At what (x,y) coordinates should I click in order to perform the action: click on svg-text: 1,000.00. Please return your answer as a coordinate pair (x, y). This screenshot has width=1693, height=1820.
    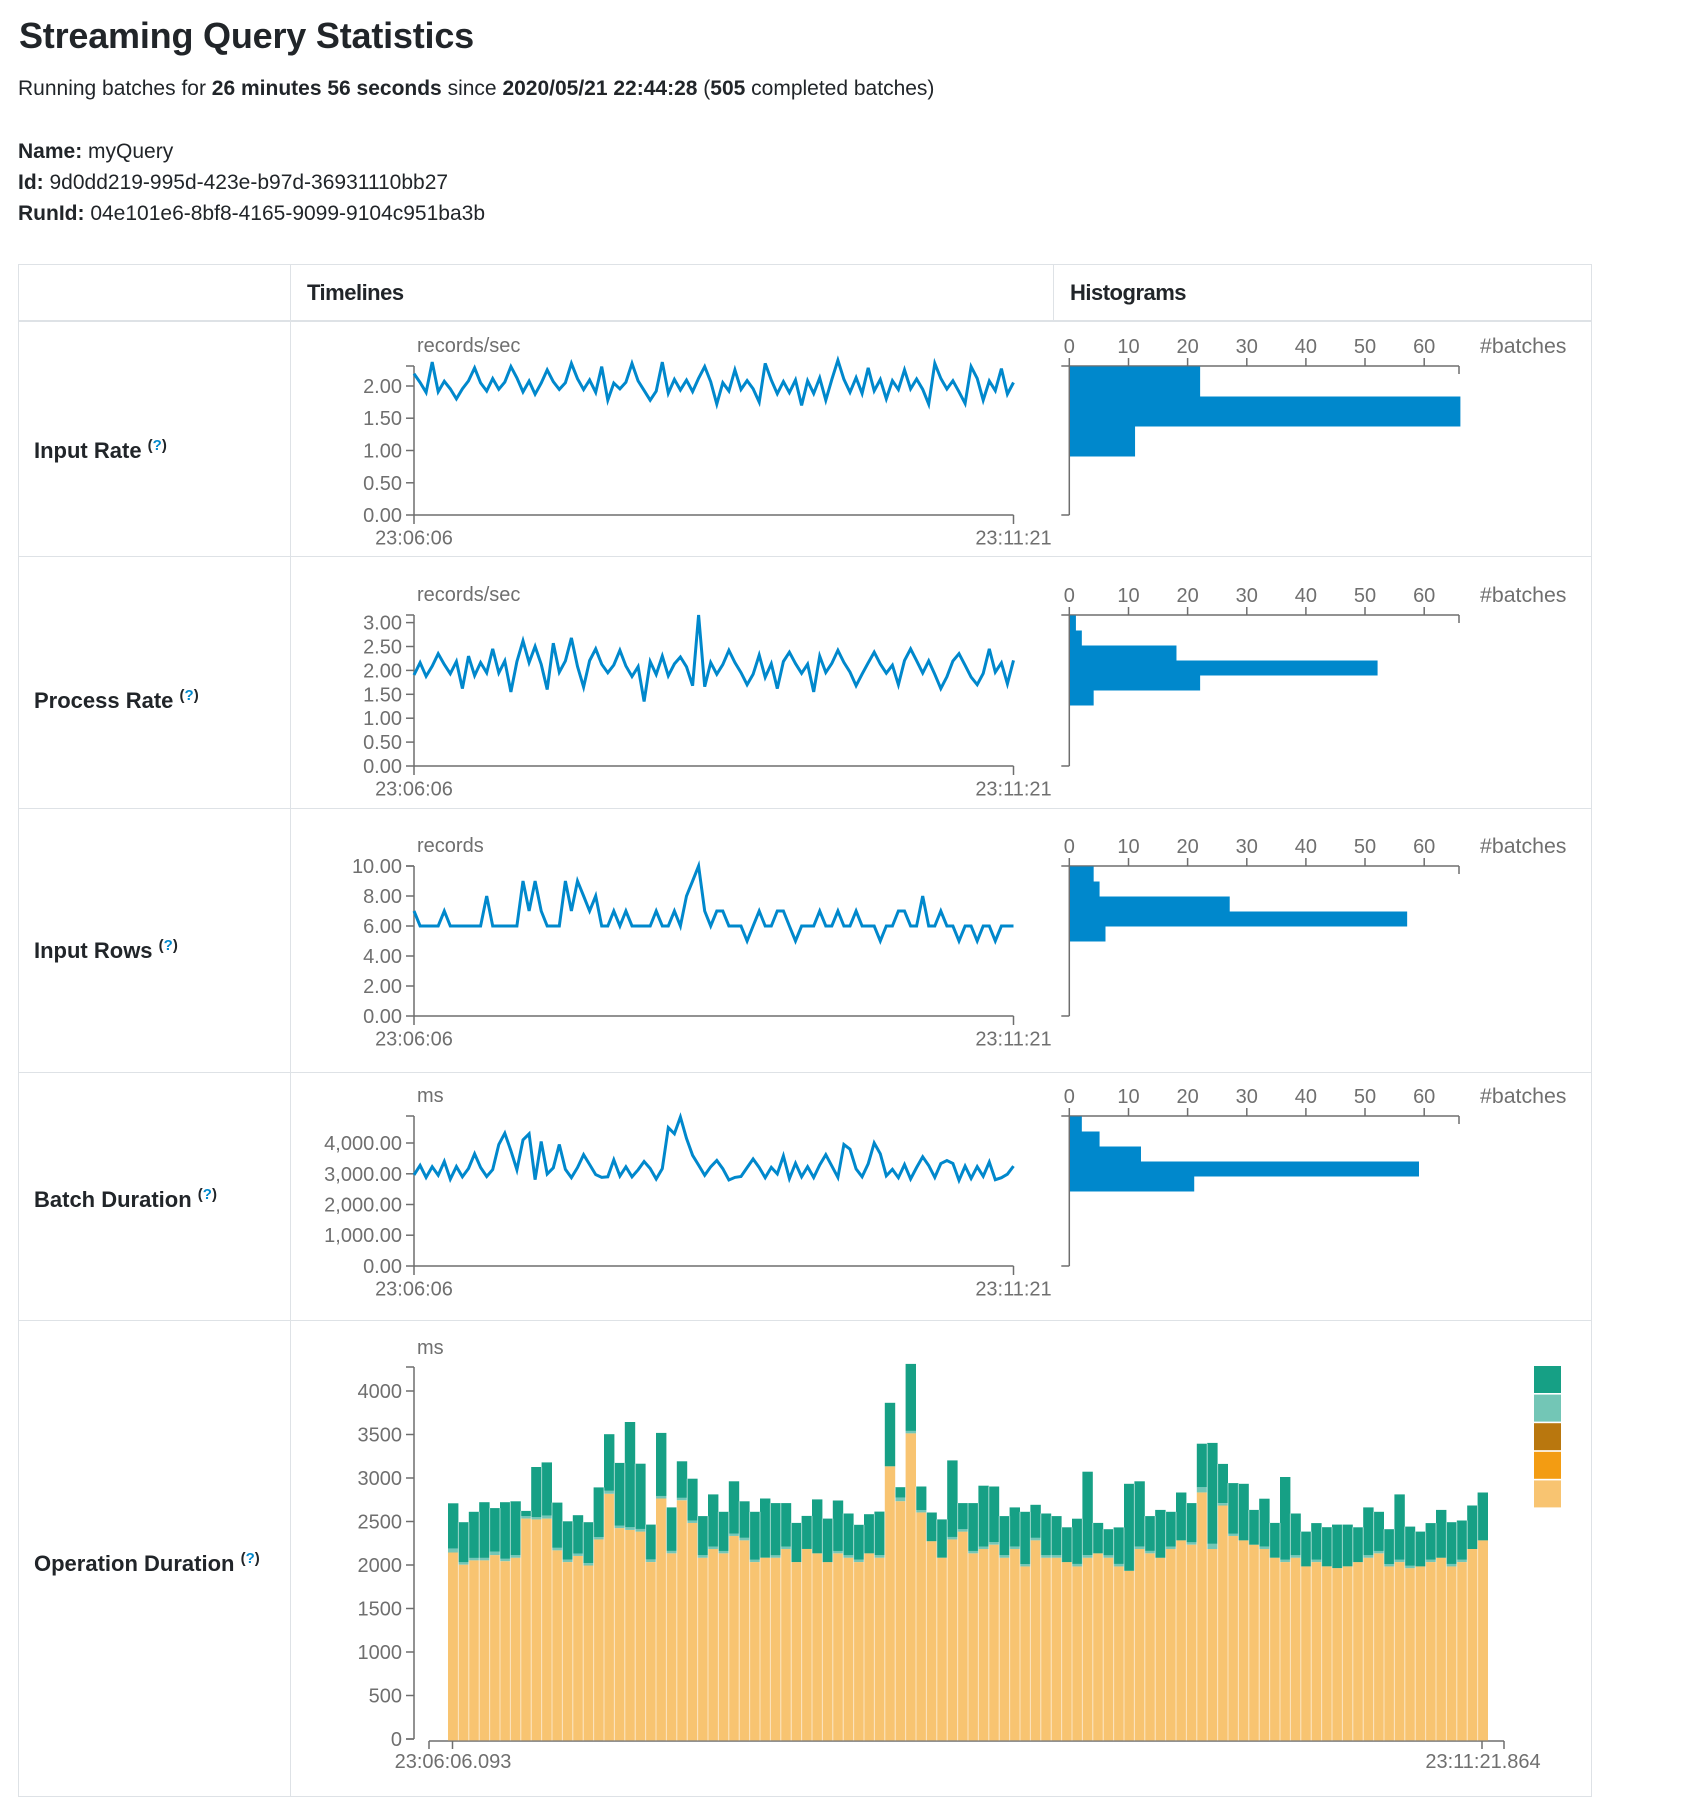
    Looking at the image, I should click on (363, 1236).